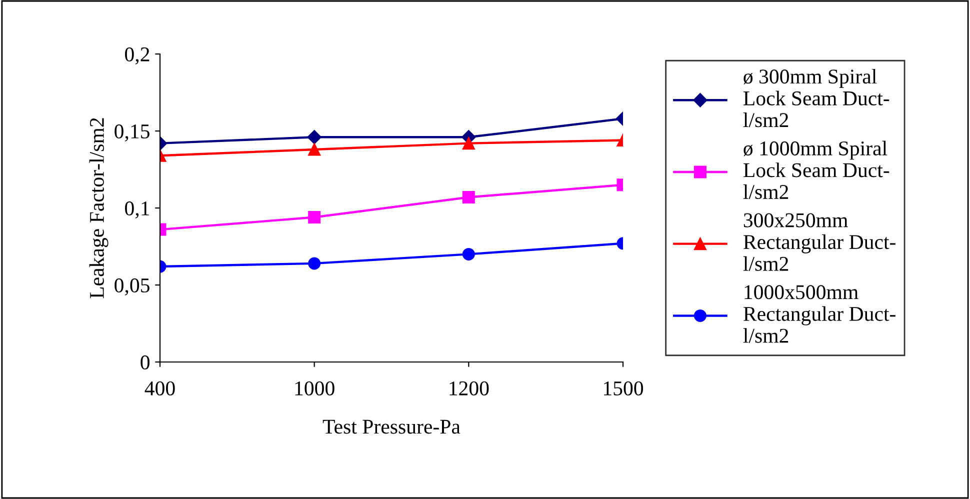 The image size is (970, 499). What do you see at coordinates (314, 388) in the screenshot?
I see `x-tick-label: 1000` at bounding box center [314, 388].